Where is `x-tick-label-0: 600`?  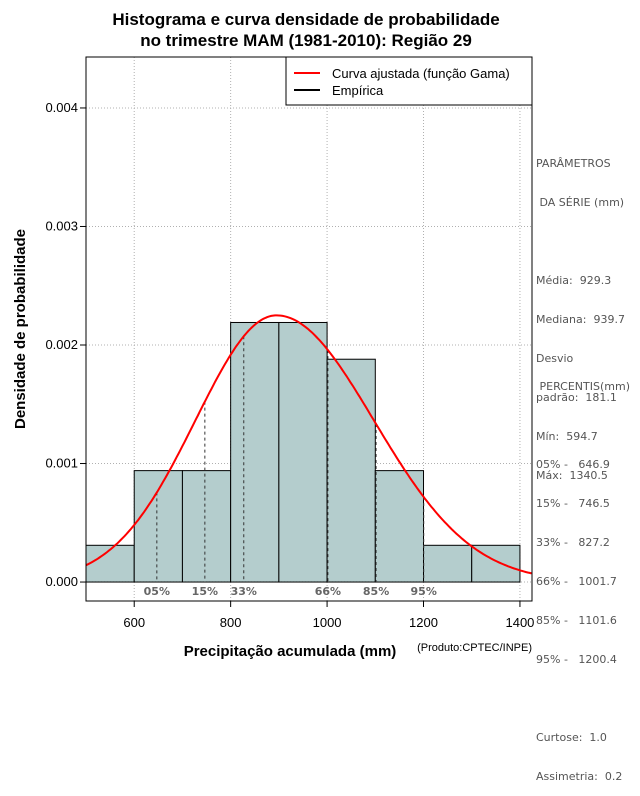 x-tick-label-0: 600 is located at coordinates (134, 622).